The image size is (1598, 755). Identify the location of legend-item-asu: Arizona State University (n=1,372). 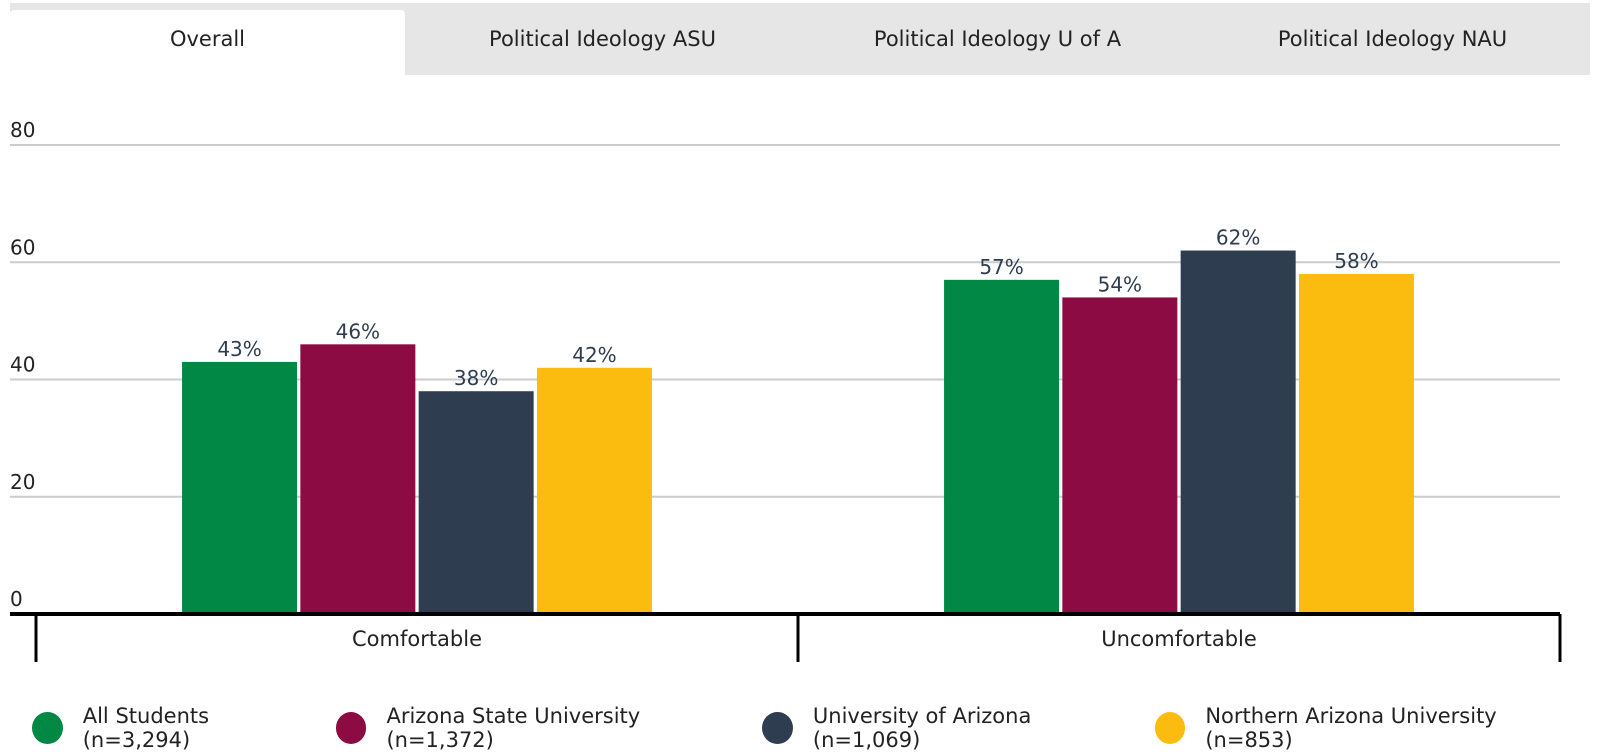
(537, 728).